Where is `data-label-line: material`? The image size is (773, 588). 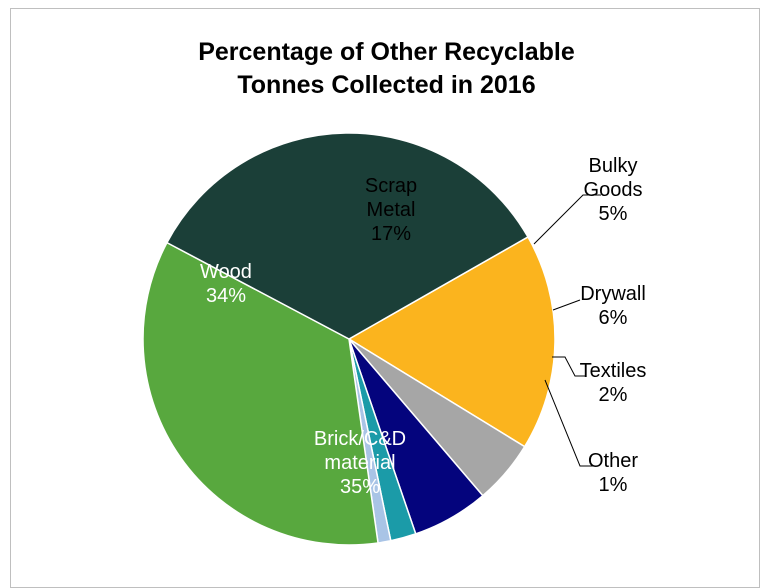
data-label-line: material is located at coordinates (359, 463).